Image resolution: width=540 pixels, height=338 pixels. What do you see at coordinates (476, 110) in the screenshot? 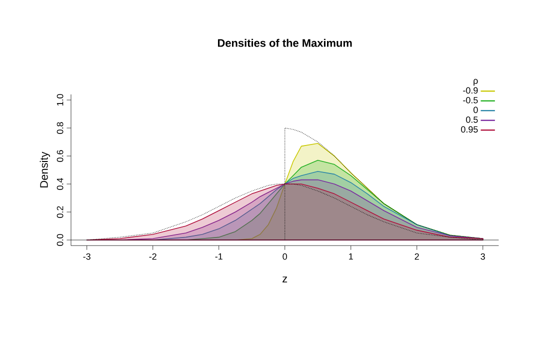
I see `legend-label: 0` at bounding box center [476, 110].